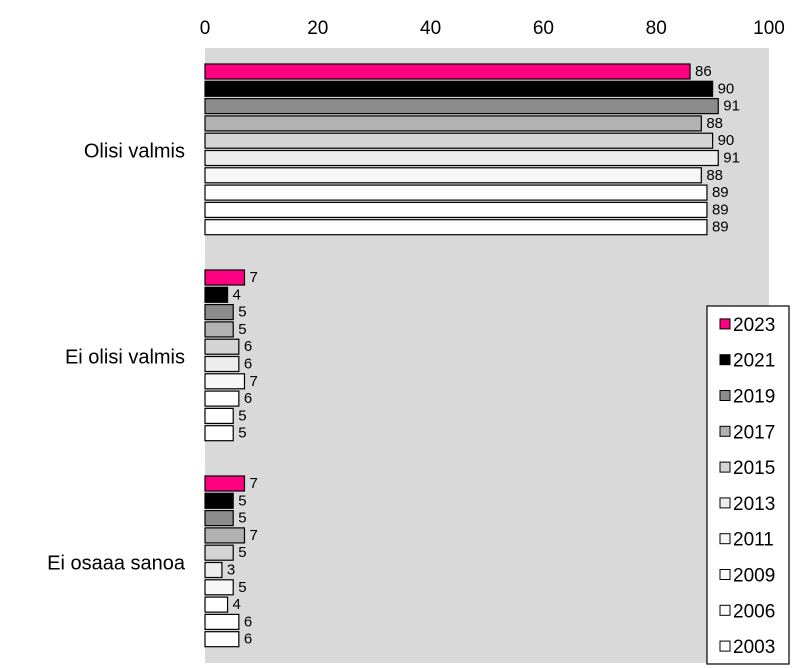  I want to click on category-label: Olisi valmis, so click(134, 152).